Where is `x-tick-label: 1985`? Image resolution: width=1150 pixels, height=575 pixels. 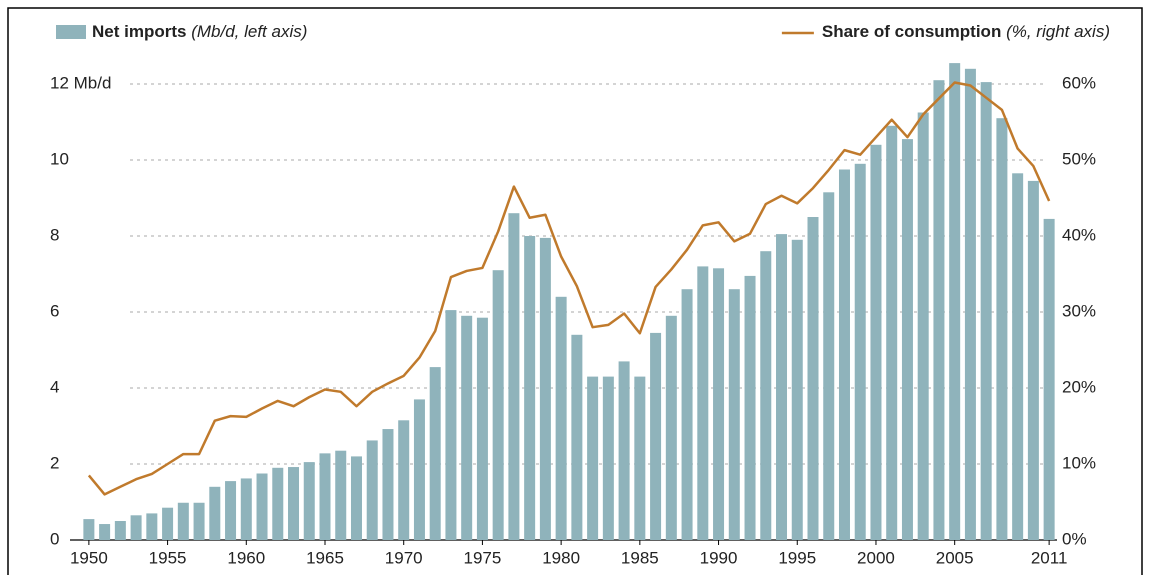 x-tick-label: 1985 is located at coordinates (640, 557).